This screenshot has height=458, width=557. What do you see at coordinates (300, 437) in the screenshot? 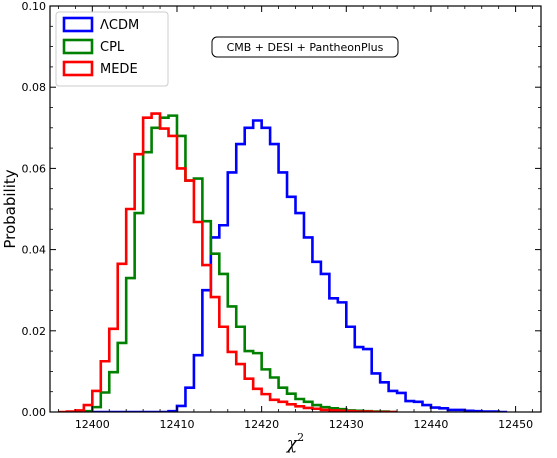
I see `x-axis-label-superscript: 2` at bounding box center [300, 437].